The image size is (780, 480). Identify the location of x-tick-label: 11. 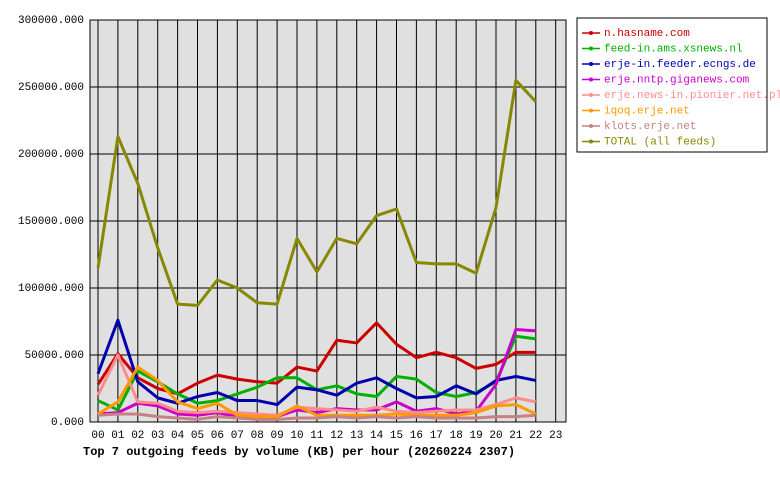
(317, 436).